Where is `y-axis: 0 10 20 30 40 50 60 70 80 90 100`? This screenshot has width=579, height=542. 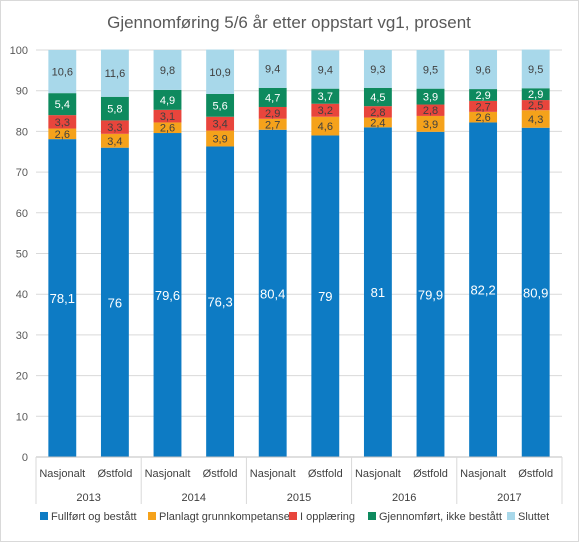
y-axis: 0 10 20 30 40 50 60 70 80 90 100 is located at coordinates (19, 254).